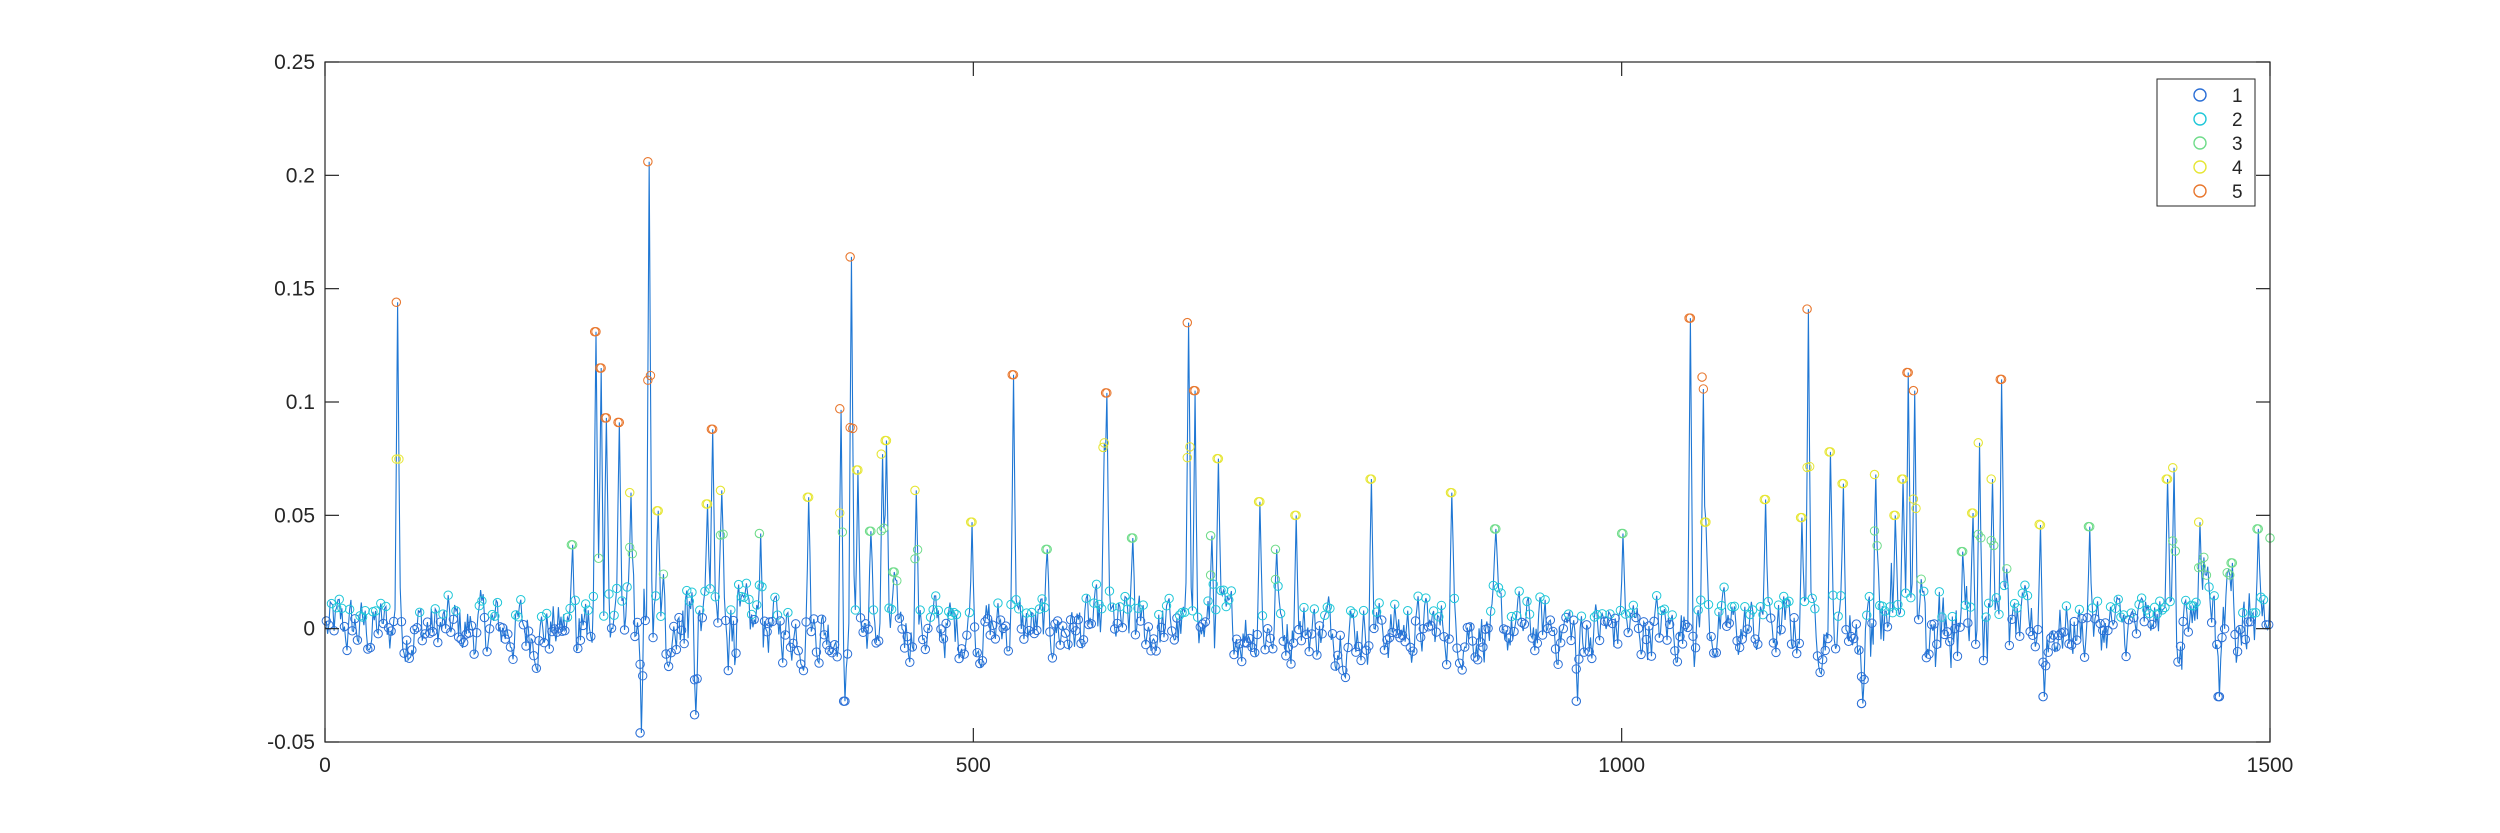 The width and height of the screenshot is (2500, 833). What do you see at coordinates (2237, 144) in the screenshot?
I see `legend-label-3: 3` at bounding box center [2237, 144].